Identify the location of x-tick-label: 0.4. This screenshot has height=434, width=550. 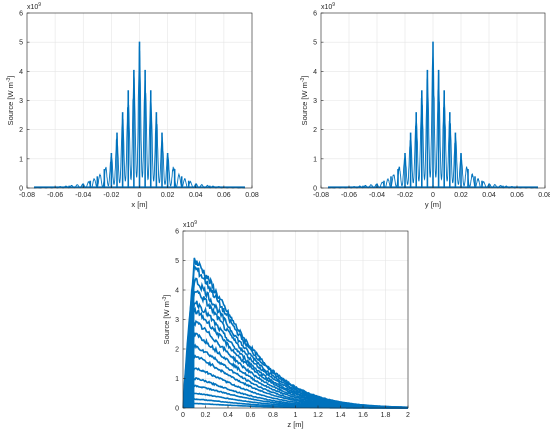
(228, 415).